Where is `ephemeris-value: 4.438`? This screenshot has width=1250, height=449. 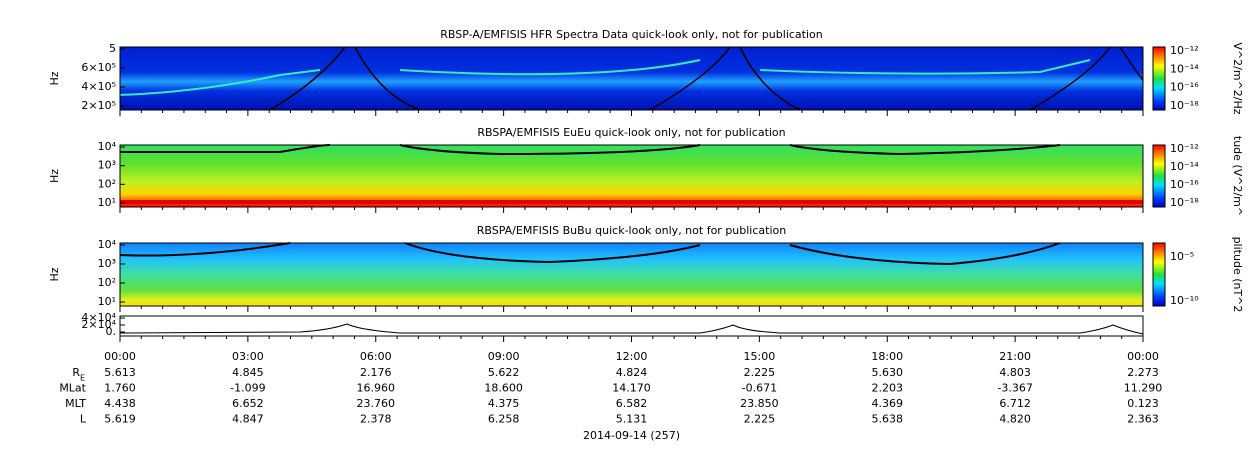 ephemeris-value: 4.438 is located at coordinates (120, 403).